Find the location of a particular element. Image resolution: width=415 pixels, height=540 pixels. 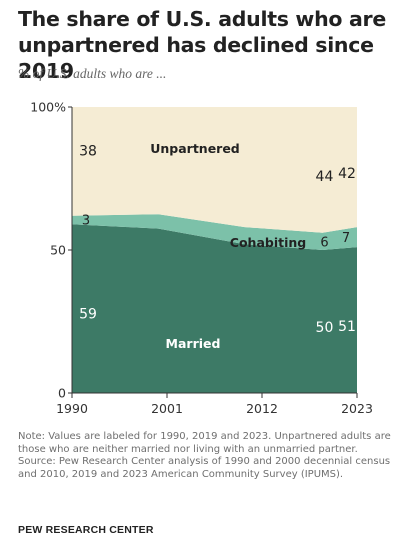

x-tick-label-2023: 2023 is located at coordinates (357, 408).